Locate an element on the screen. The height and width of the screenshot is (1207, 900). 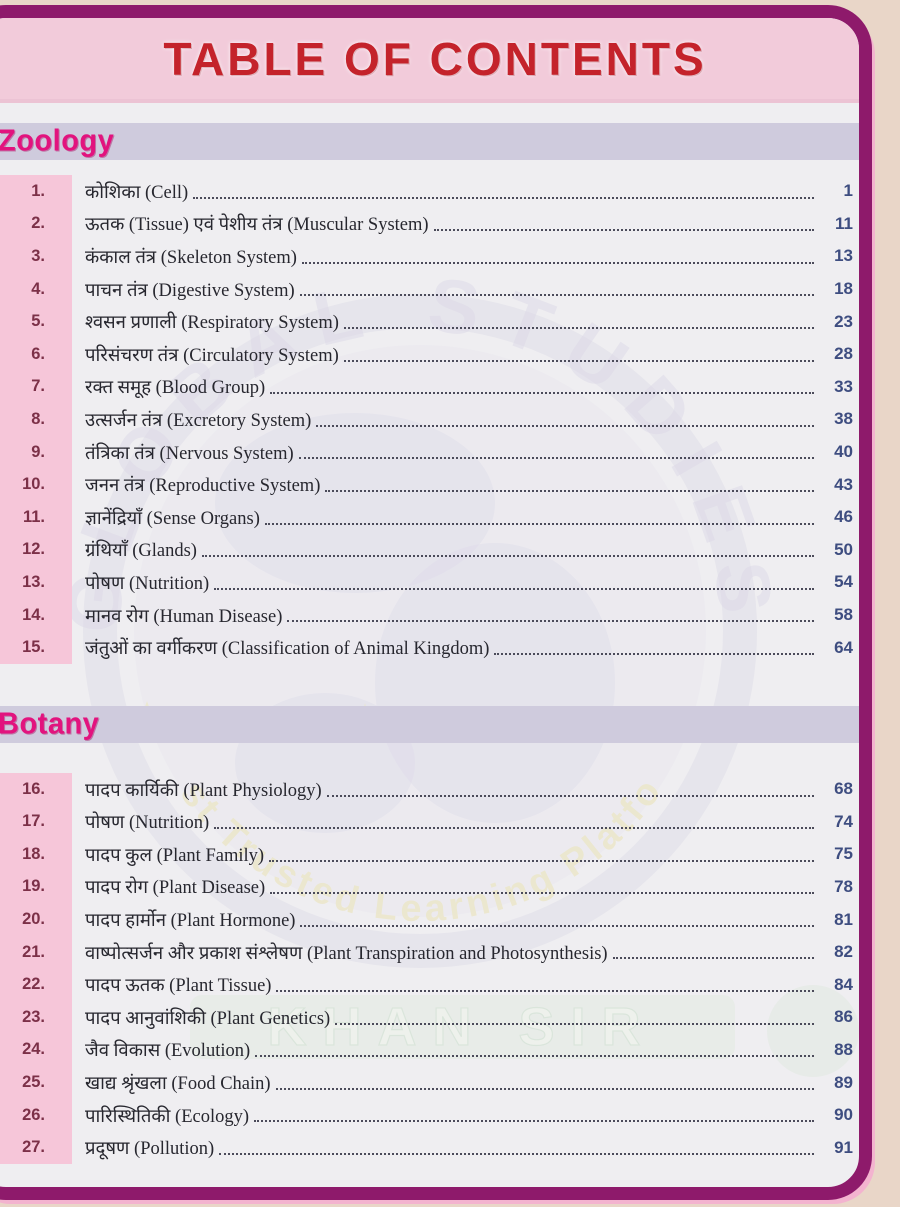
chapter-title: कोशिका (Cell) is located at coordinates (137, 192).